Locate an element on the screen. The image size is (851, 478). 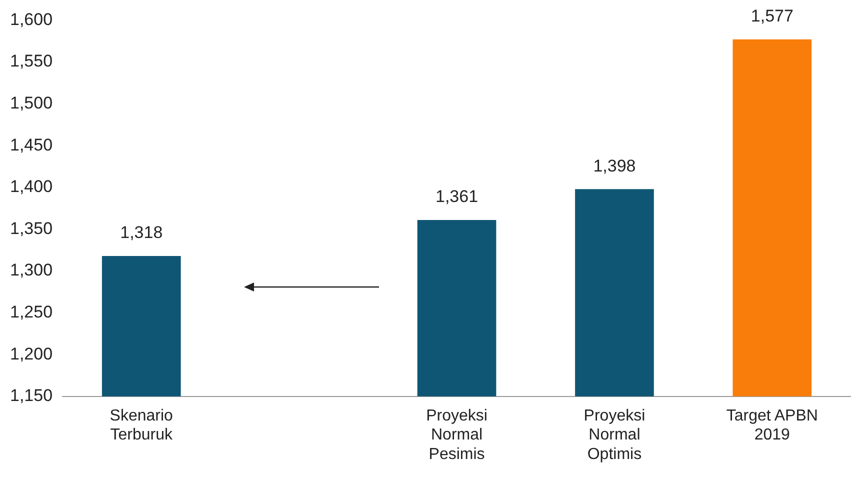
x-tick-label: Proyeksi Normal Optimis is located at coordinates (615, 435).